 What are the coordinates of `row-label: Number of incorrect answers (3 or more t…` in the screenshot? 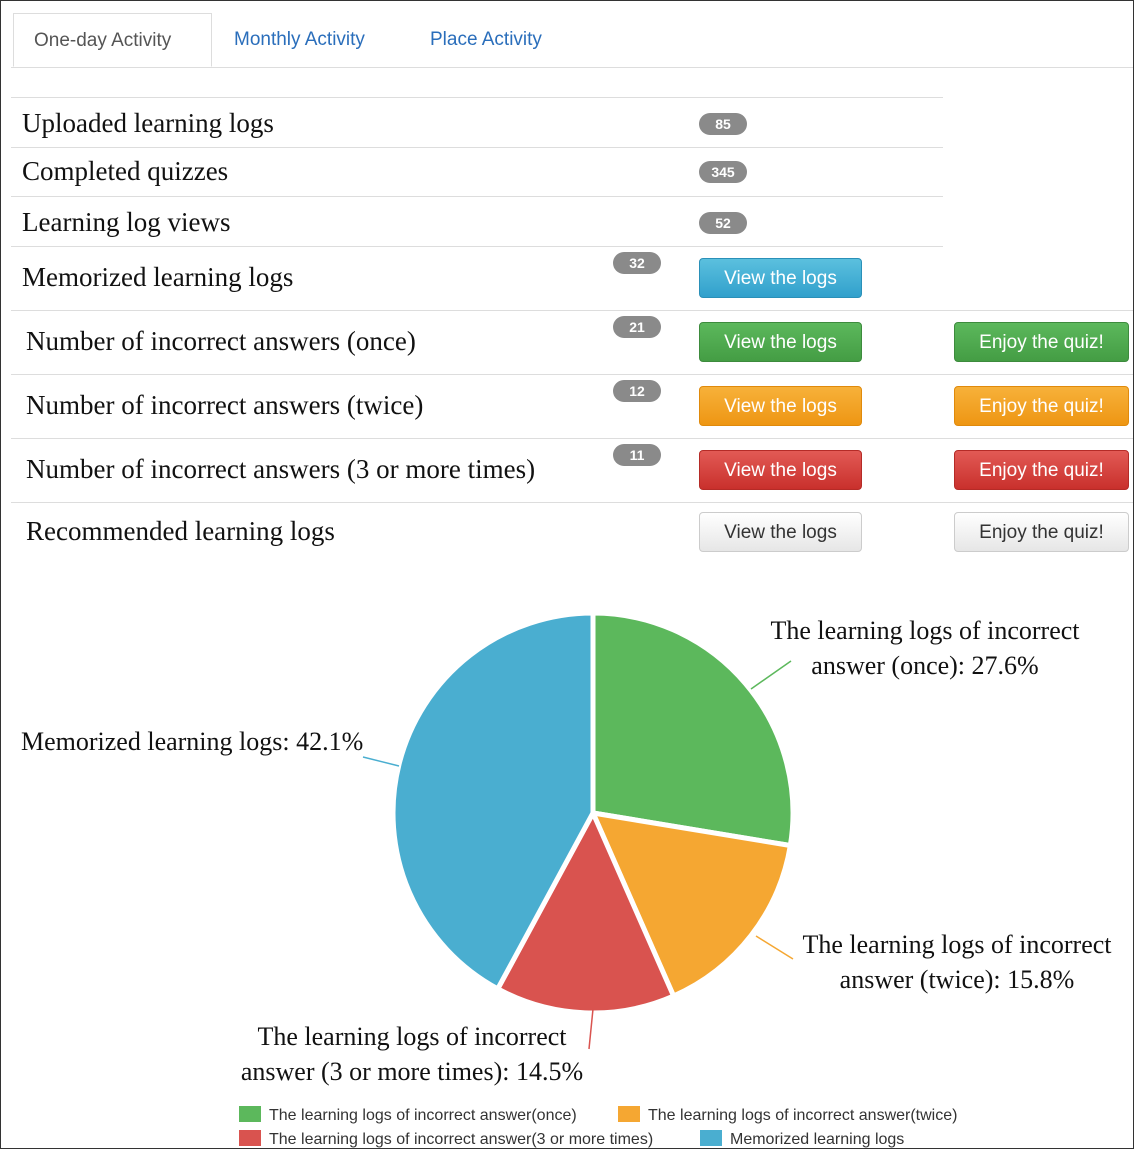 It's located at (281, 469).